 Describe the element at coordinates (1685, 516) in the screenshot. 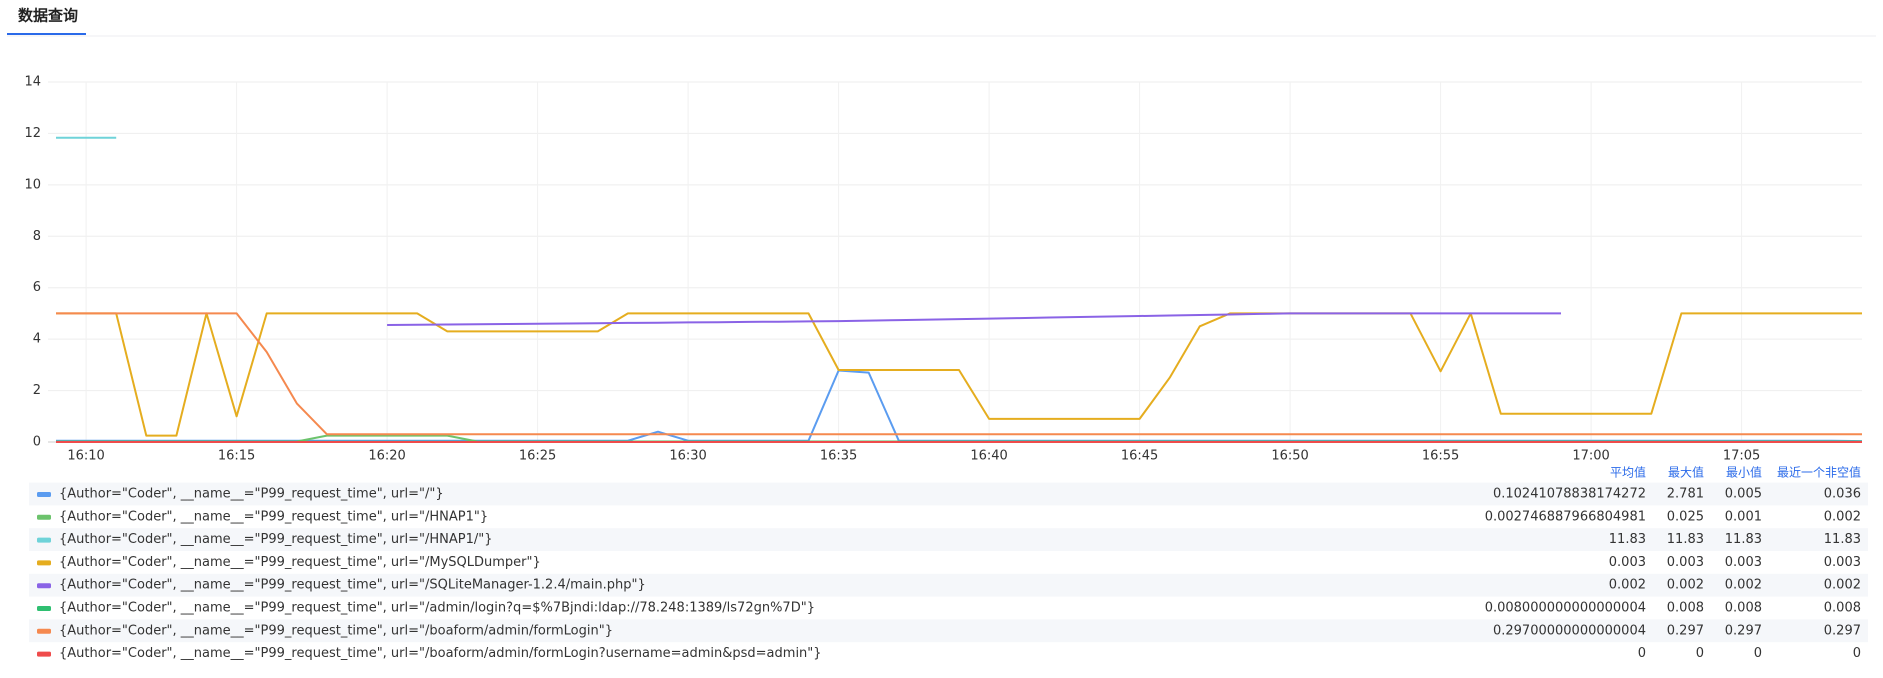

I see `stat-value: 0.025` at that location.